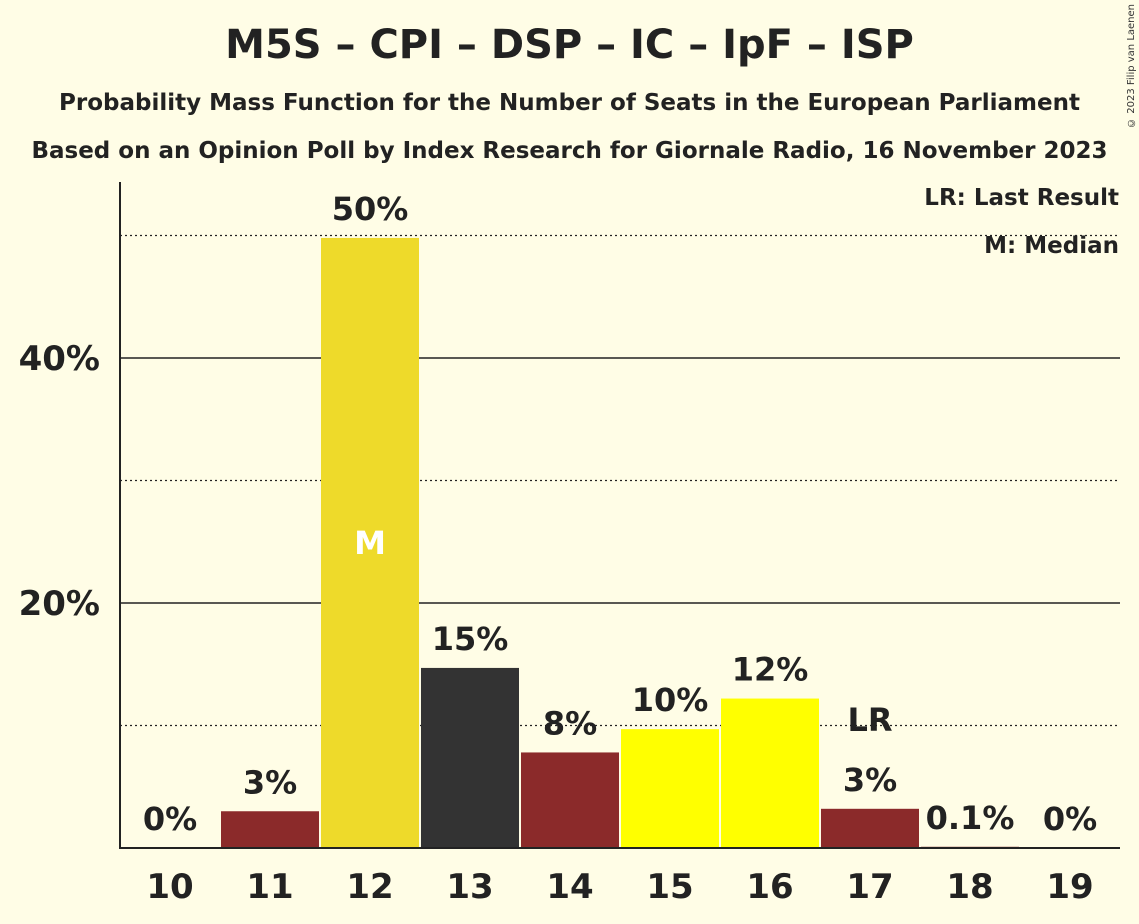 Image resolution: width=1139 pixels, height=924 pixels. What do you see at coordinates (469, 887) in the screenshot?
I see `x-tick-label: 13` at bounding box center [469, 887].